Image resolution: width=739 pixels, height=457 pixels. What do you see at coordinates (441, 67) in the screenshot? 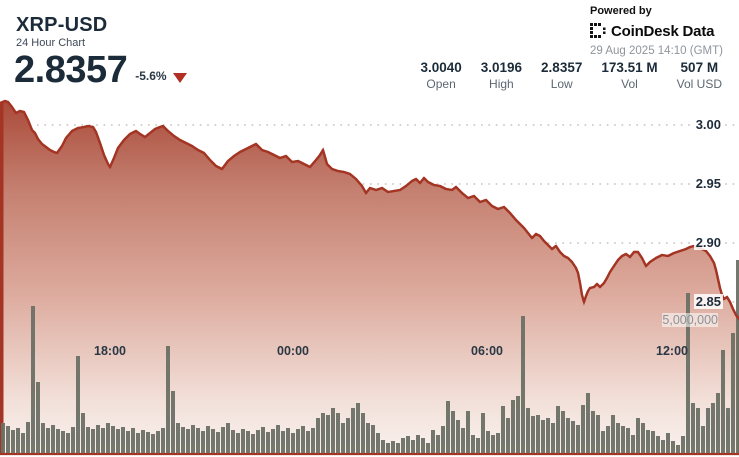
I see `stat-open-value: 3.0040` at bounding box center [441, 67].